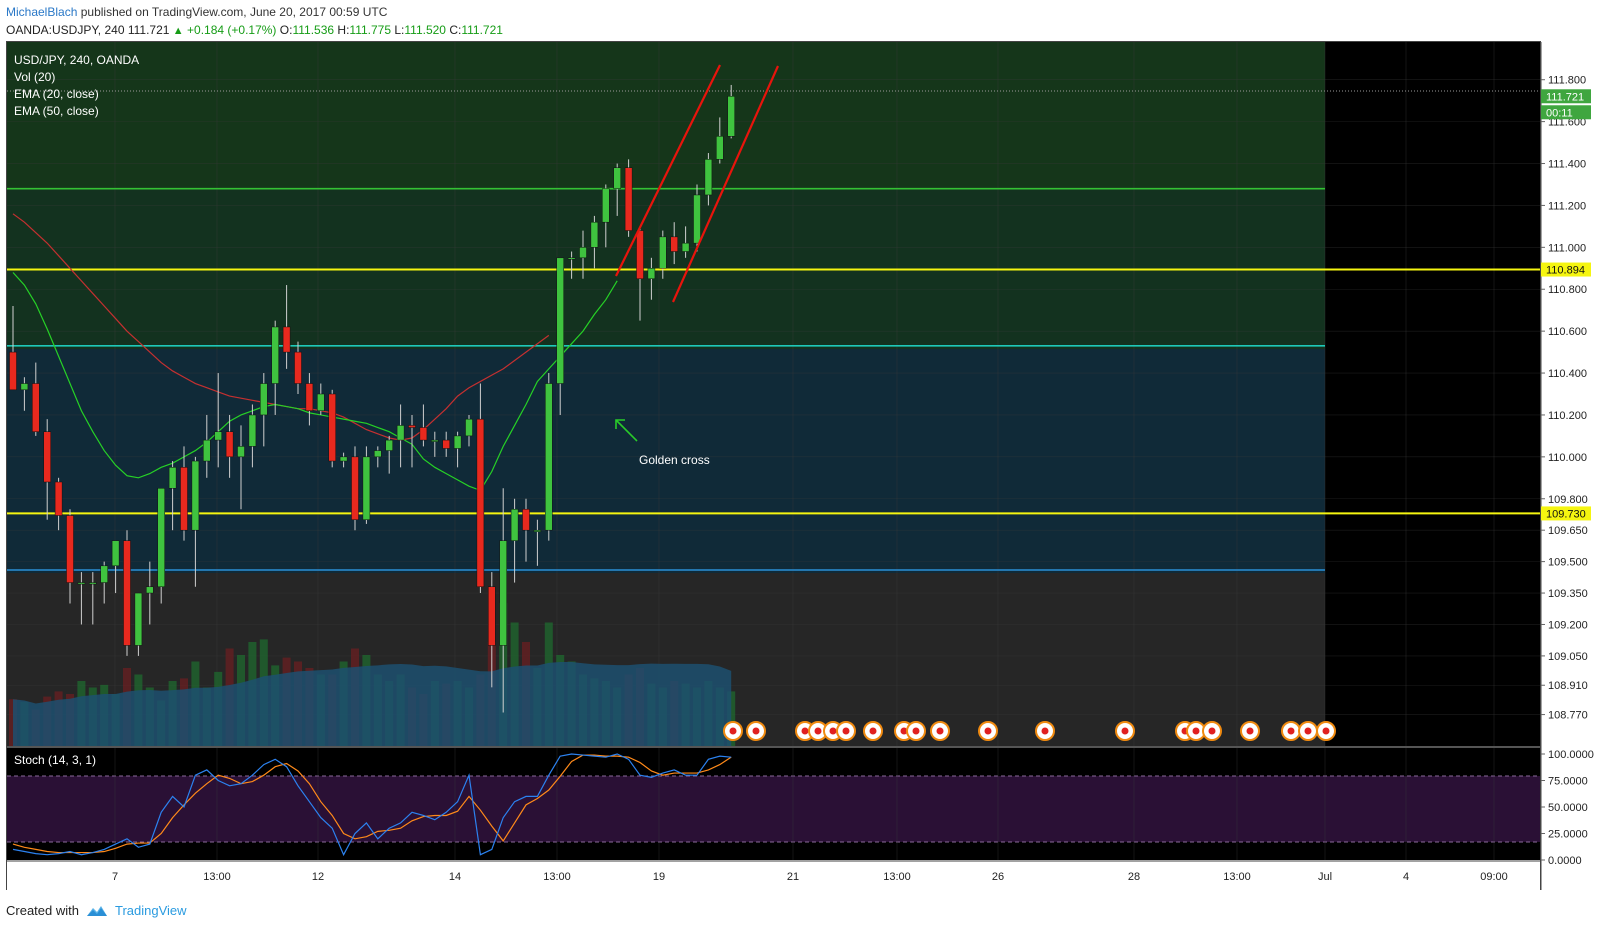 This screenshot has height=927, width=1605. What do you see at coordinates (1566, 96) in the screenshot?
I see `last-price-label-bg` at bounding box center [1566, 96].